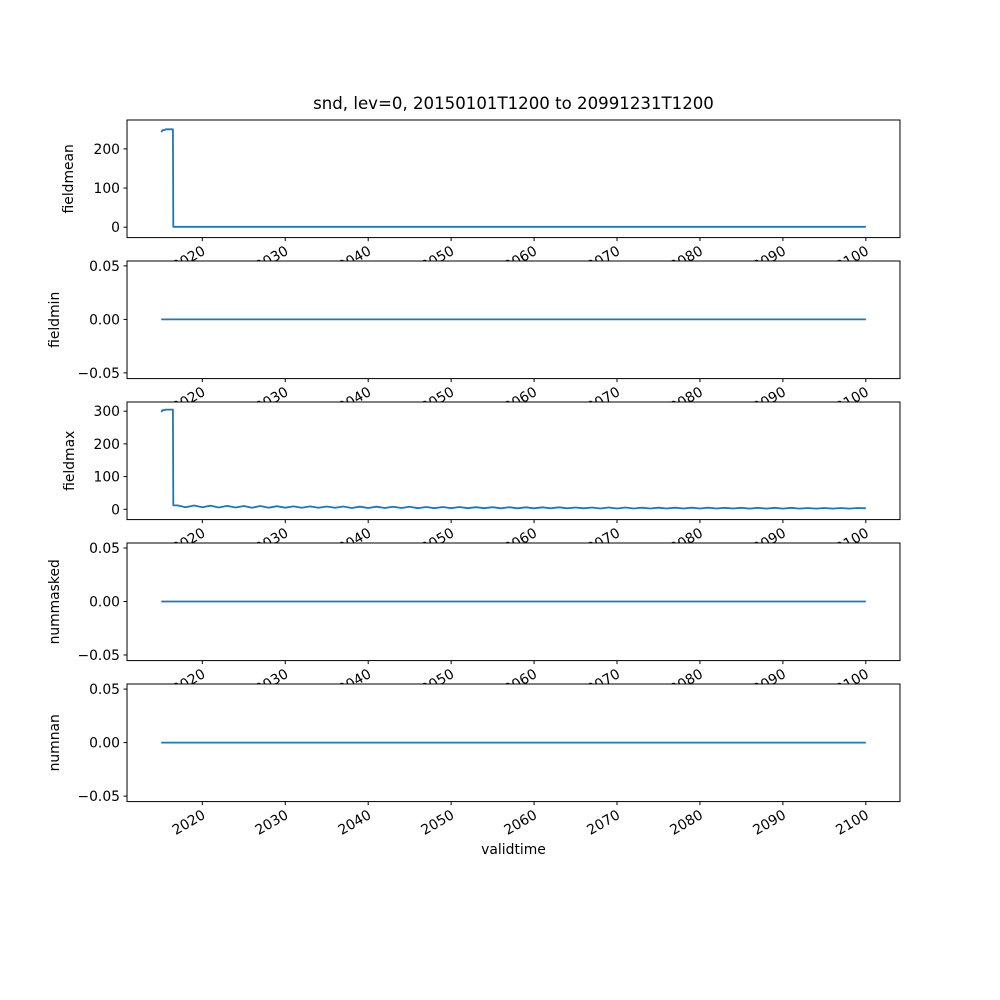  I want to click on x-axis-label: validtime, so click(513, 850).